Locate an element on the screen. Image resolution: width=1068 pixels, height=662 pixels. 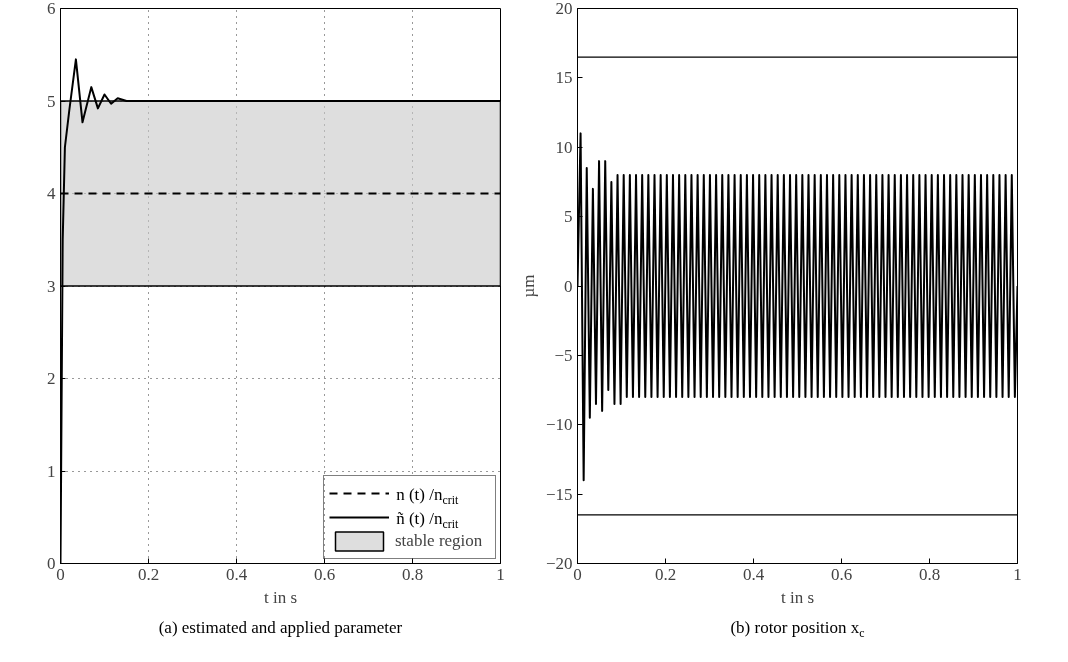
y-tick-label: 2 is located at coordinates (51, 378).